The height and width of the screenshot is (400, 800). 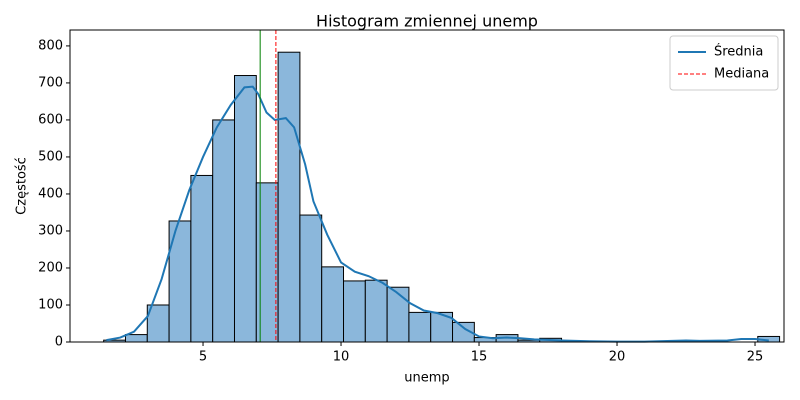 I want to click on x-tick-label: 5, so click(x=203, y=357).